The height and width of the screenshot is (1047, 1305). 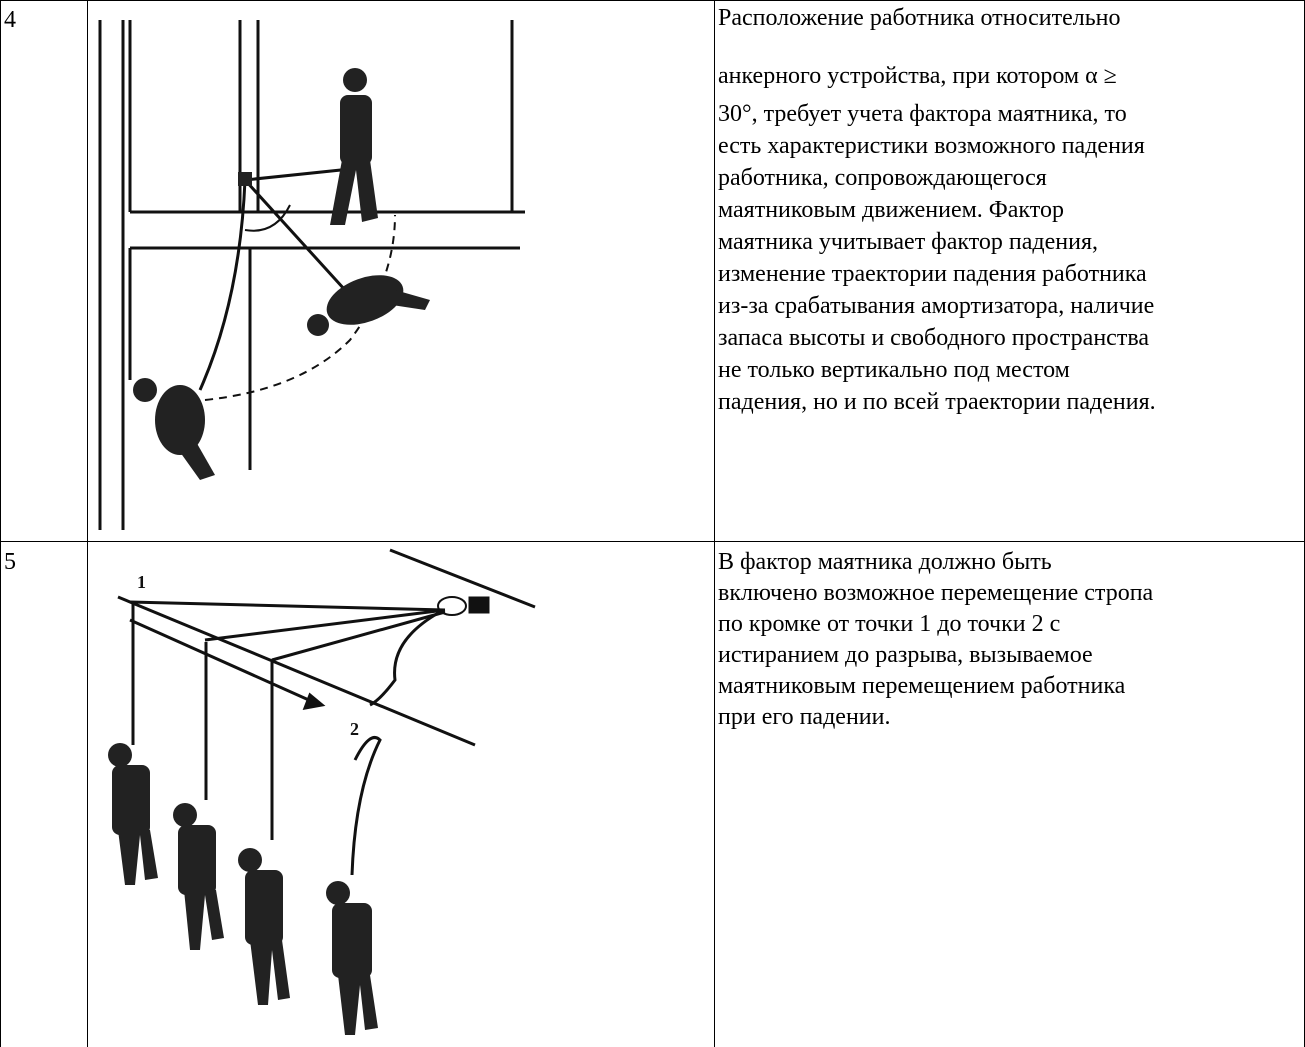 What do you see at coordinates (354, 729) in the screenshot?
I see `point-label: 2` at bounding box center [354, 729].